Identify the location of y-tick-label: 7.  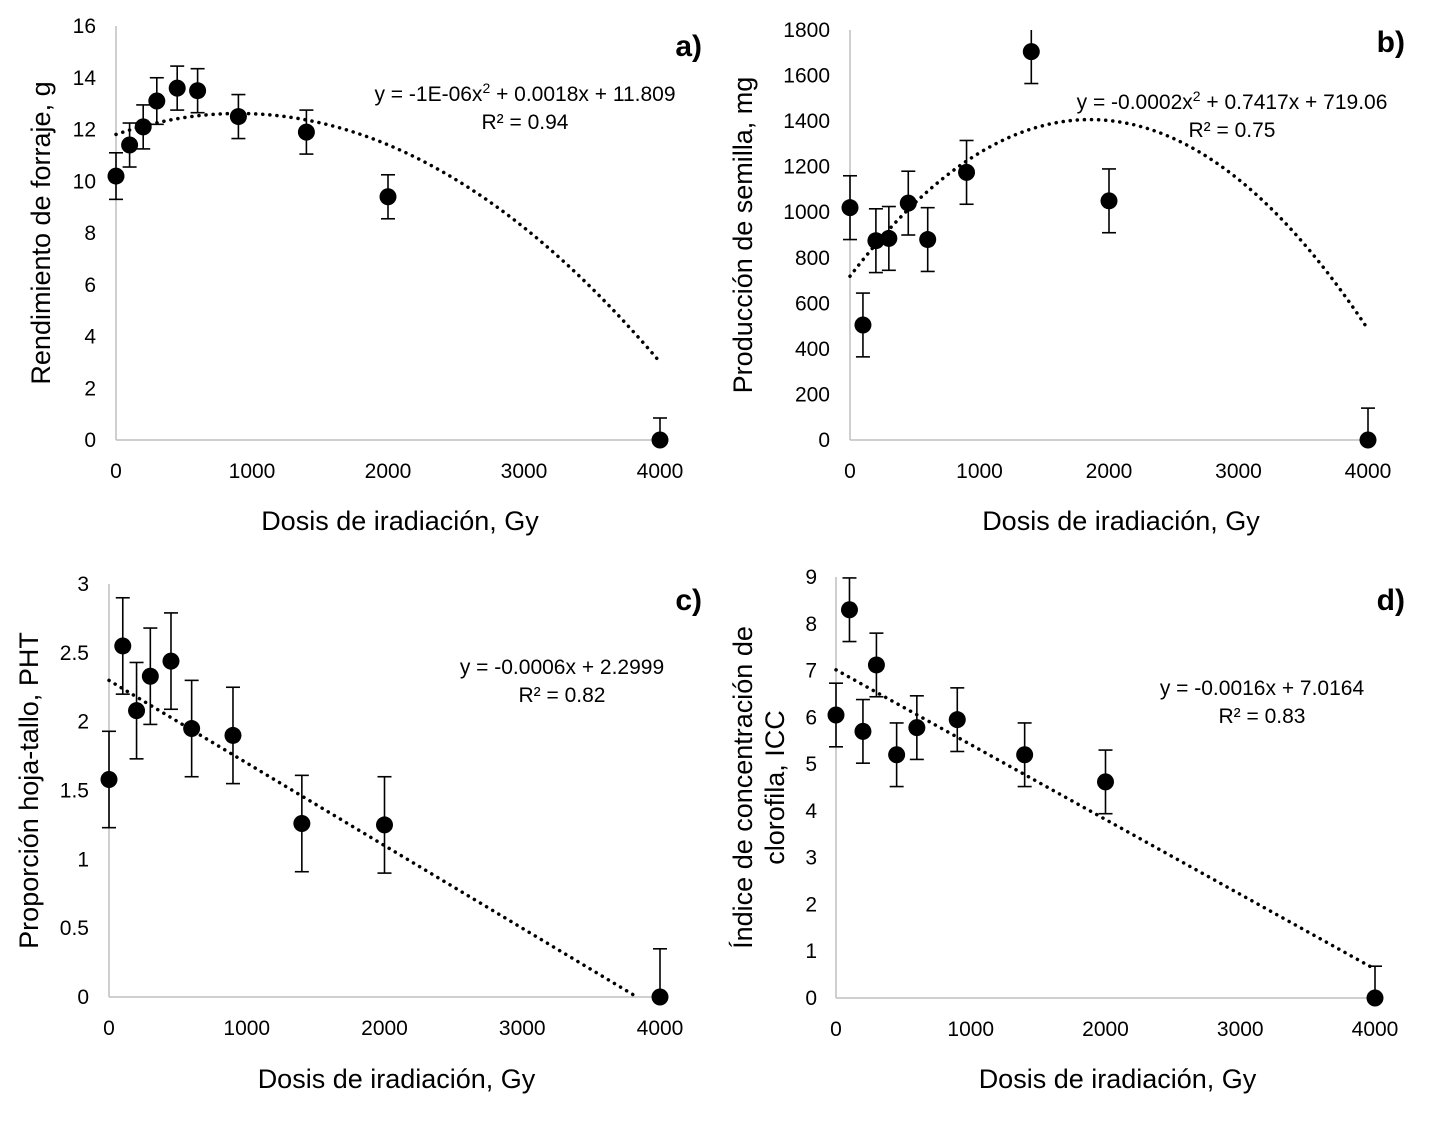
(811, 671).